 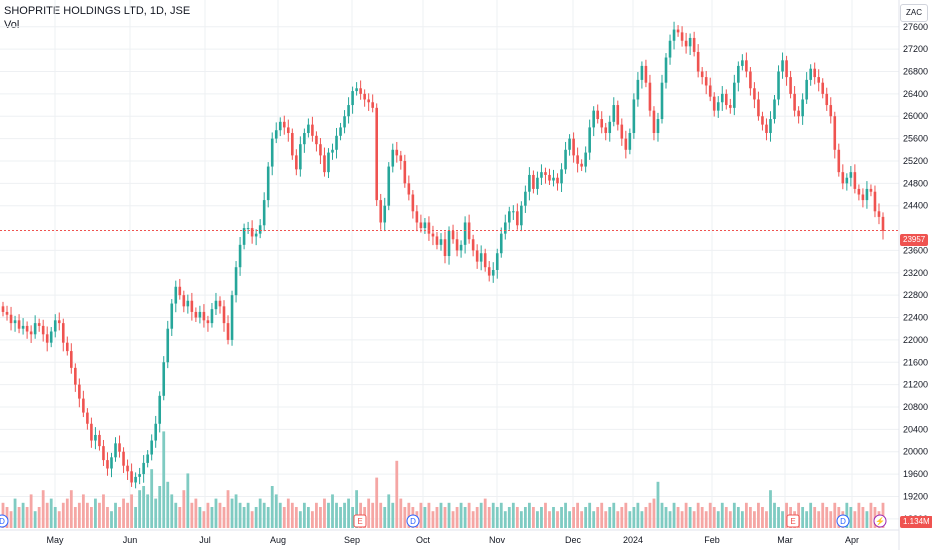 What do you see at coordinates (452, 540) in the screenshot?
I see `time-axis: May Jun Jul Aug Sep Oct Nov Dec 2024 Feb Mar Apr` at bounding box center [452, 540].